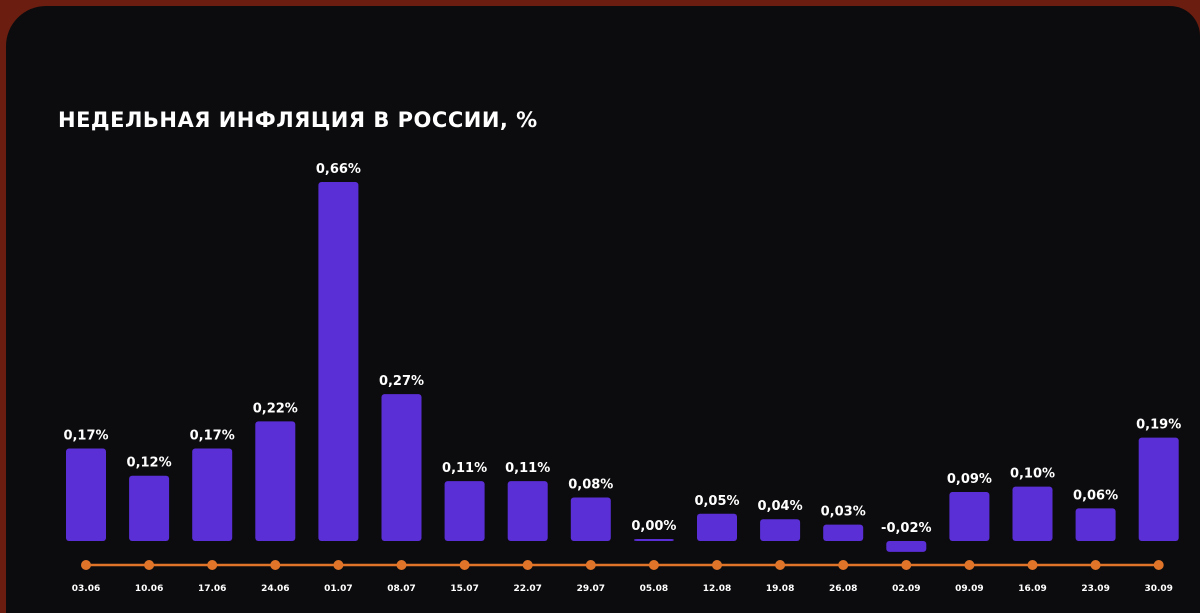 The image size is (1200, 613). I want to click on tick-label-19.08: 19.08, so click(780, 589).